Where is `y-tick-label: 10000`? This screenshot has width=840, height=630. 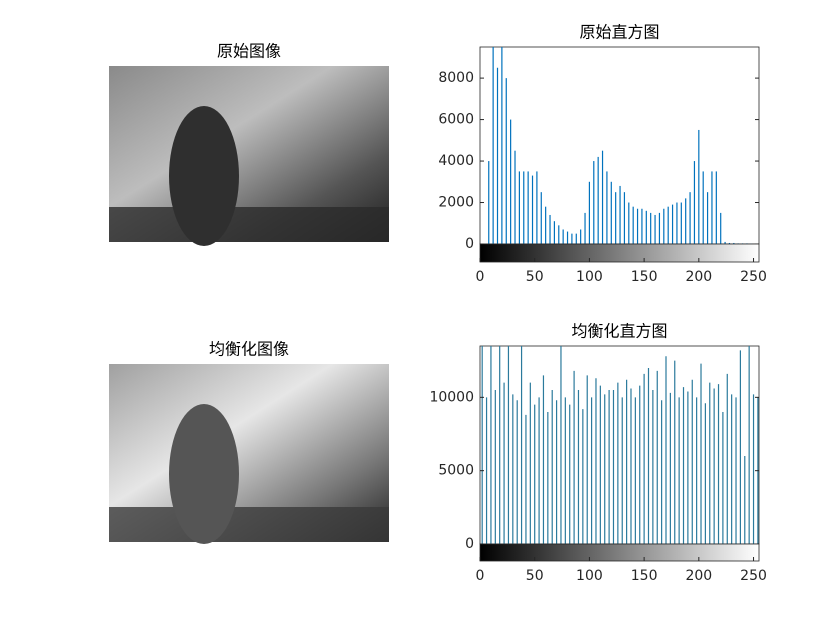
y-tick-label: 10000 is located at coordinates (451, 397).